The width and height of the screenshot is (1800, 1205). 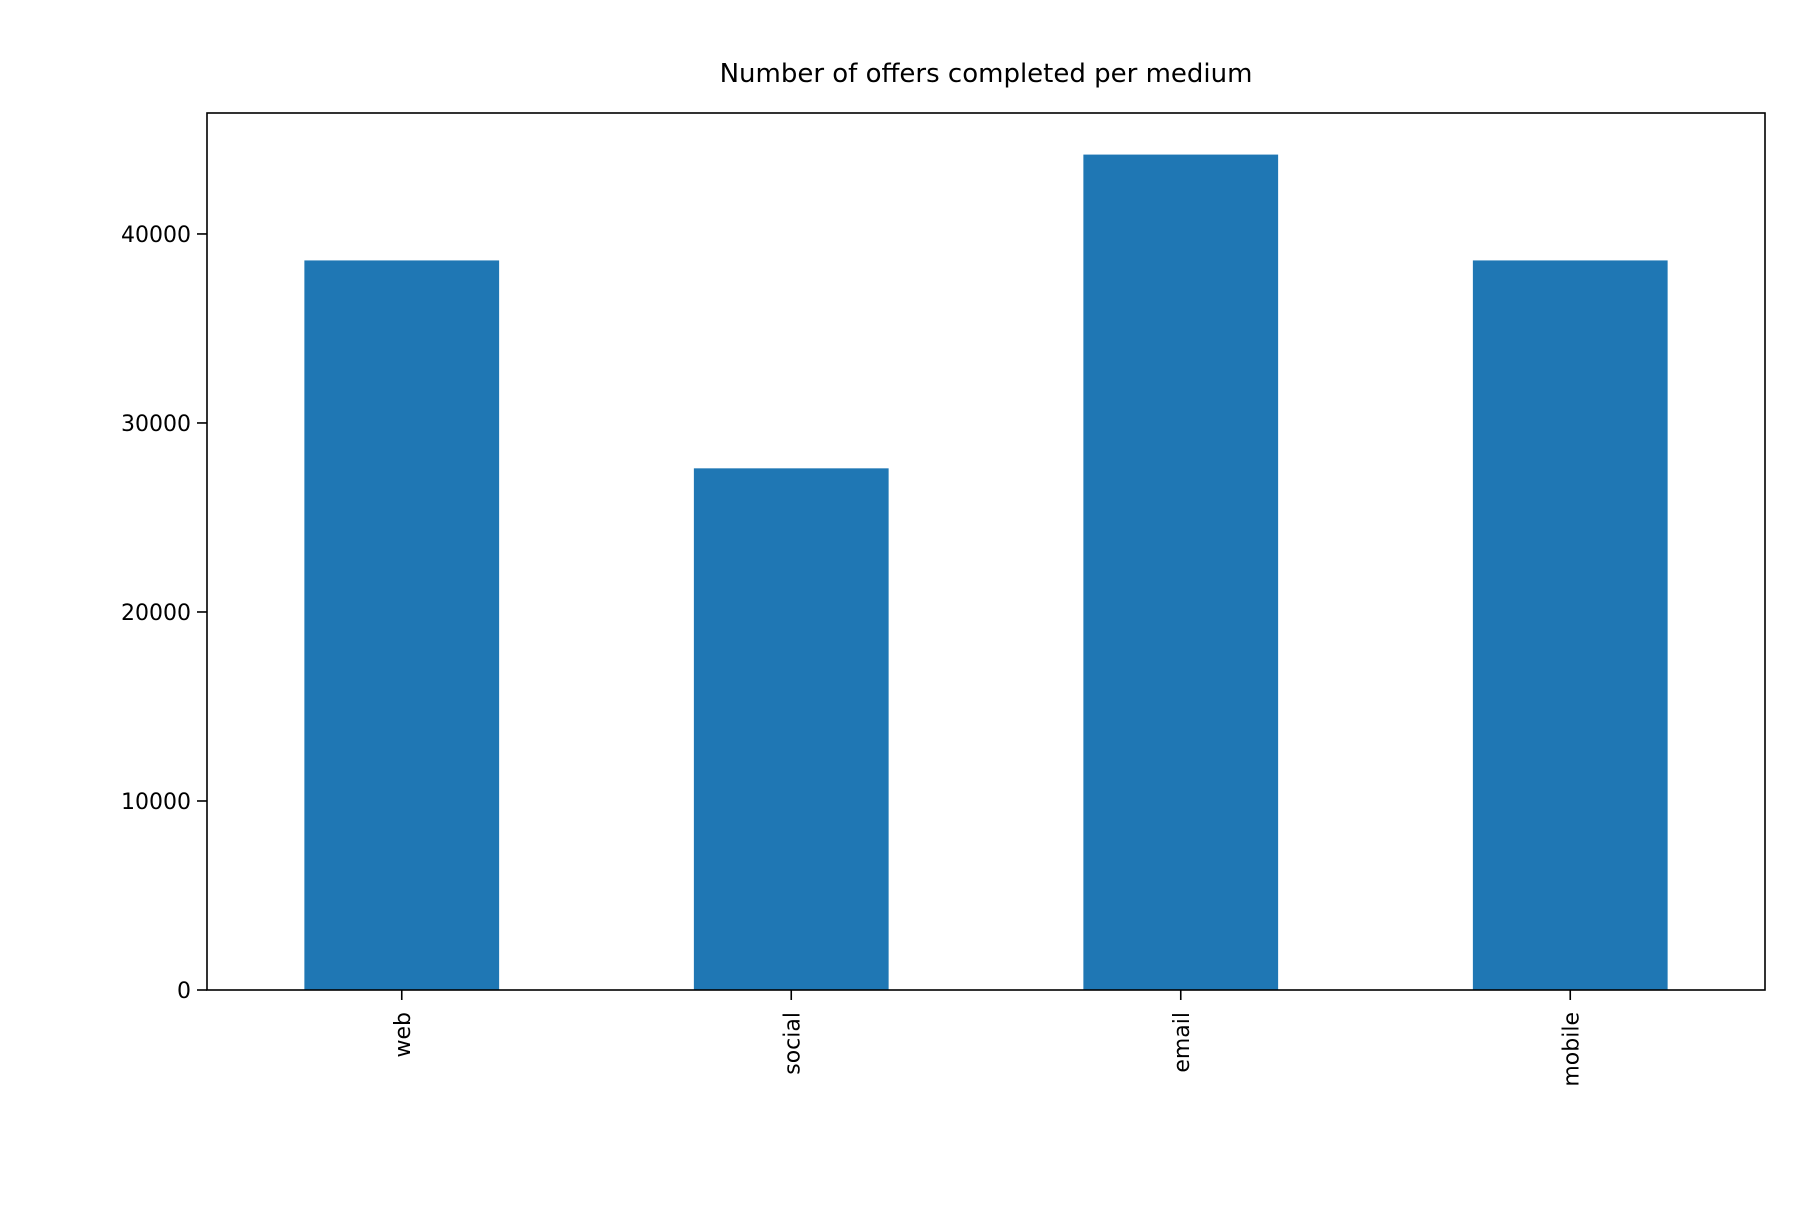 What do you see at coordinates (156, 802) in the screenshot?
I see `y-tick-label-10000: 10000` at bounding box center [156, 802].